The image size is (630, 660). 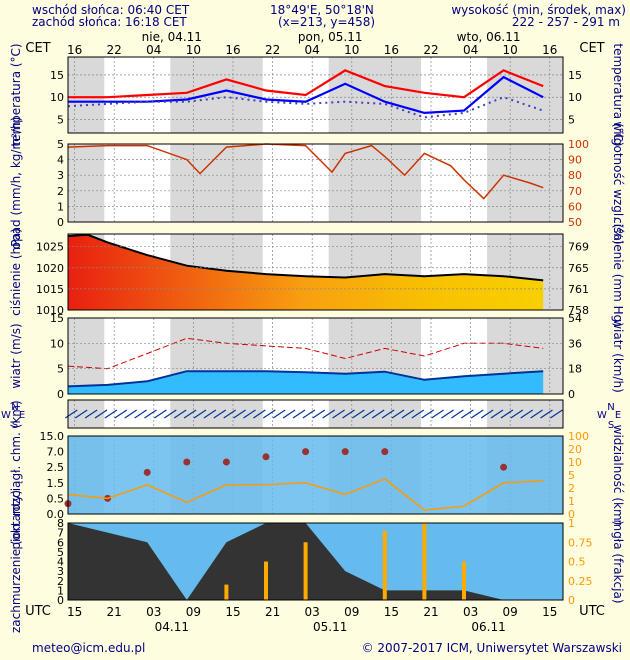 I want to click on compass-right-N: N, so click(x=610, y=407).